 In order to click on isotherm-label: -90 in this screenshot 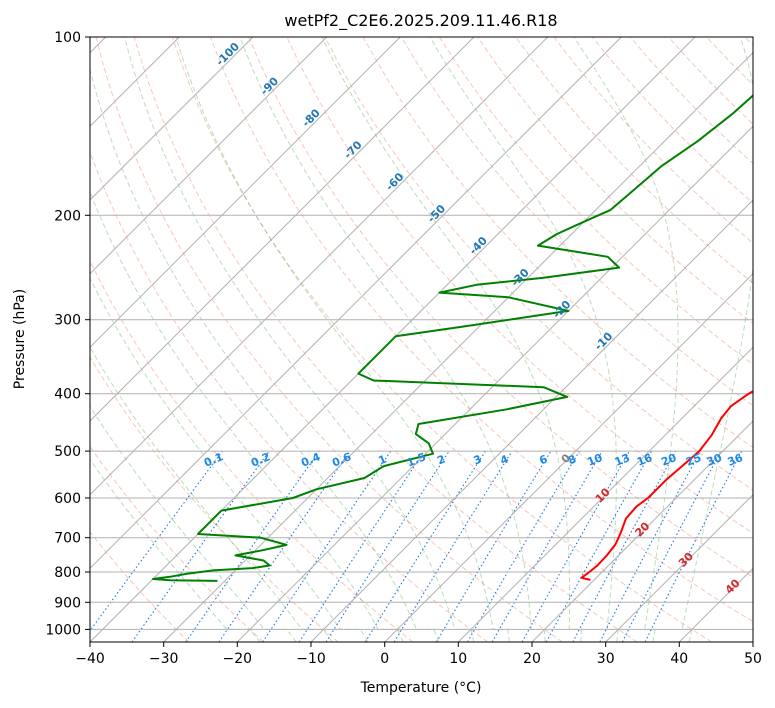, I will do `click(269, 85)`.